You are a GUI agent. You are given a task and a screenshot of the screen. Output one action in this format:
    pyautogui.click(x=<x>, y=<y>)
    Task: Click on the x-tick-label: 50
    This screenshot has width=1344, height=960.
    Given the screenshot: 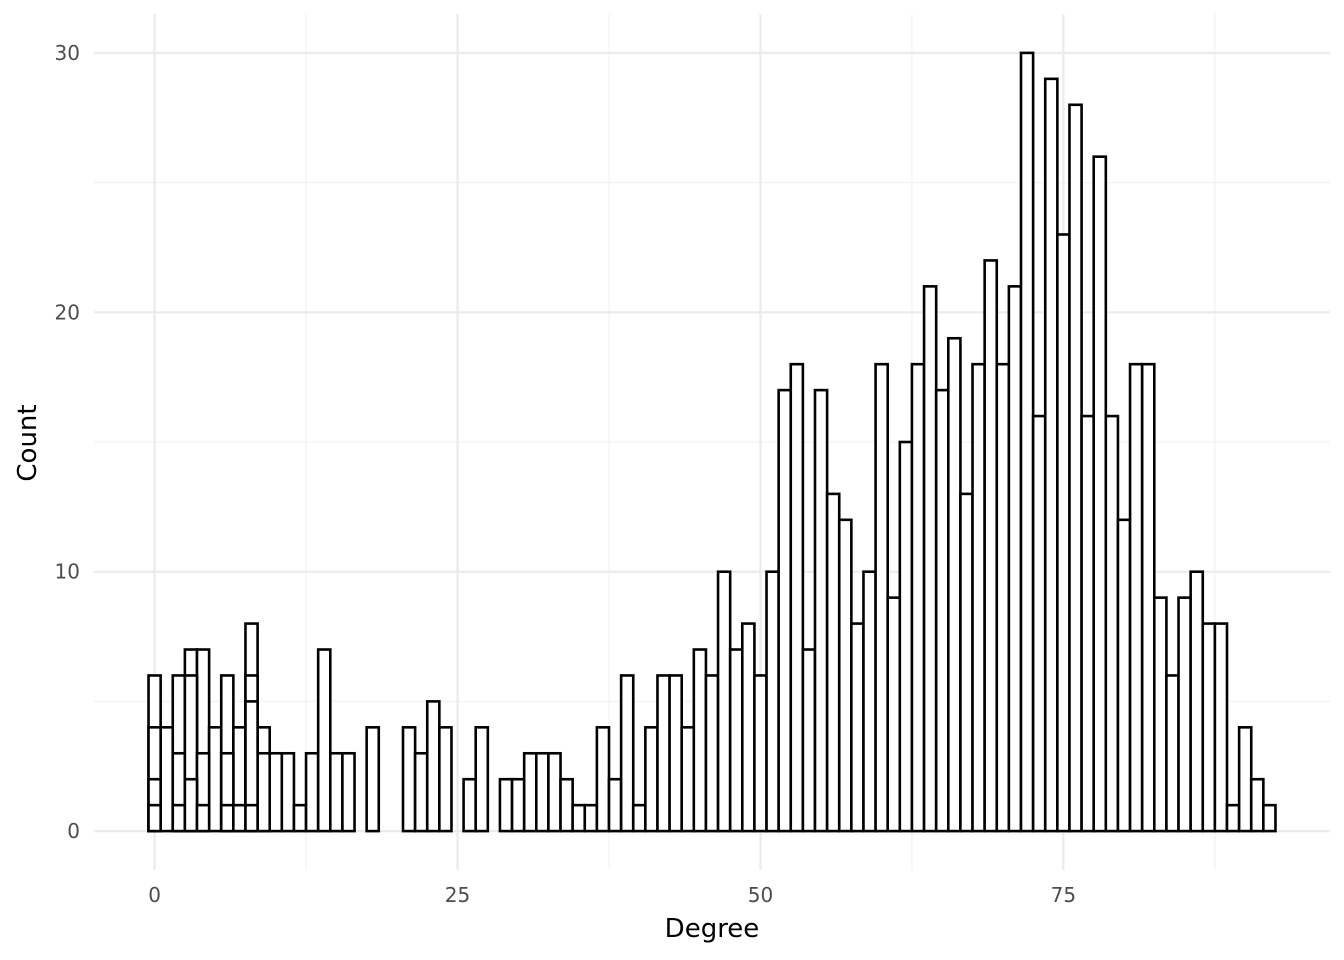 What is the action you would take?
    pyautogui.click(x=760, y=895)
    